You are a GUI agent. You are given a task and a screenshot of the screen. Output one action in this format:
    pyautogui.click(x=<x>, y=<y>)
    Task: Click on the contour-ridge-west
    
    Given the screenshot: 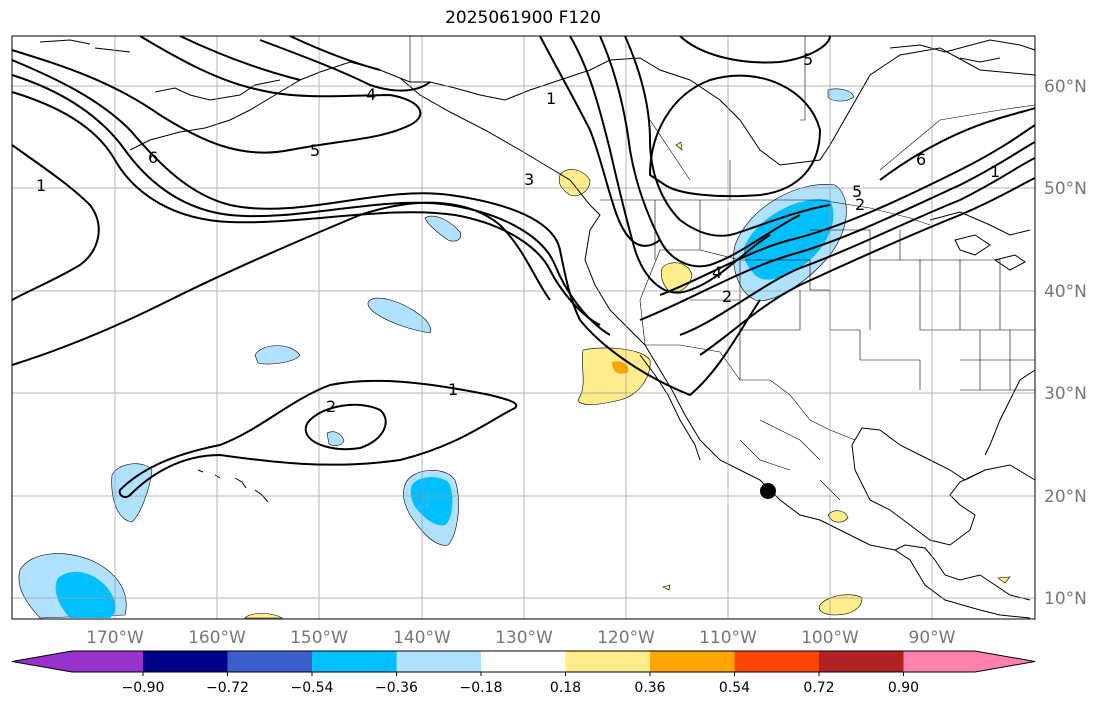 What is the action you would take?
    pyautogui.click(x=281, y=283)
    